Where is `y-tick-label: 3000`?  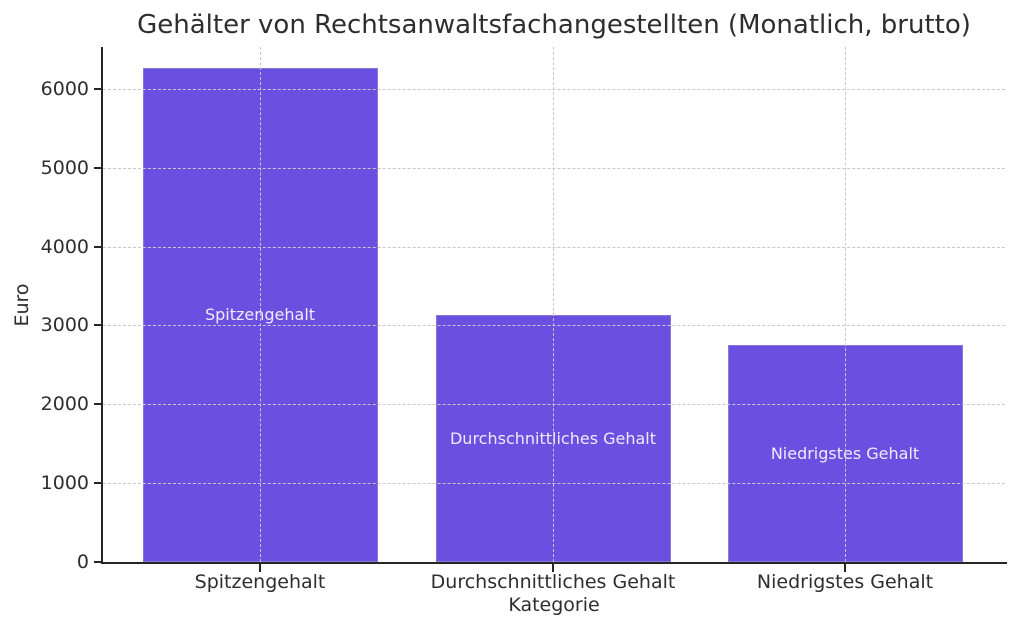
y-tick-label: 3000 is located at coordinates (64, 325).